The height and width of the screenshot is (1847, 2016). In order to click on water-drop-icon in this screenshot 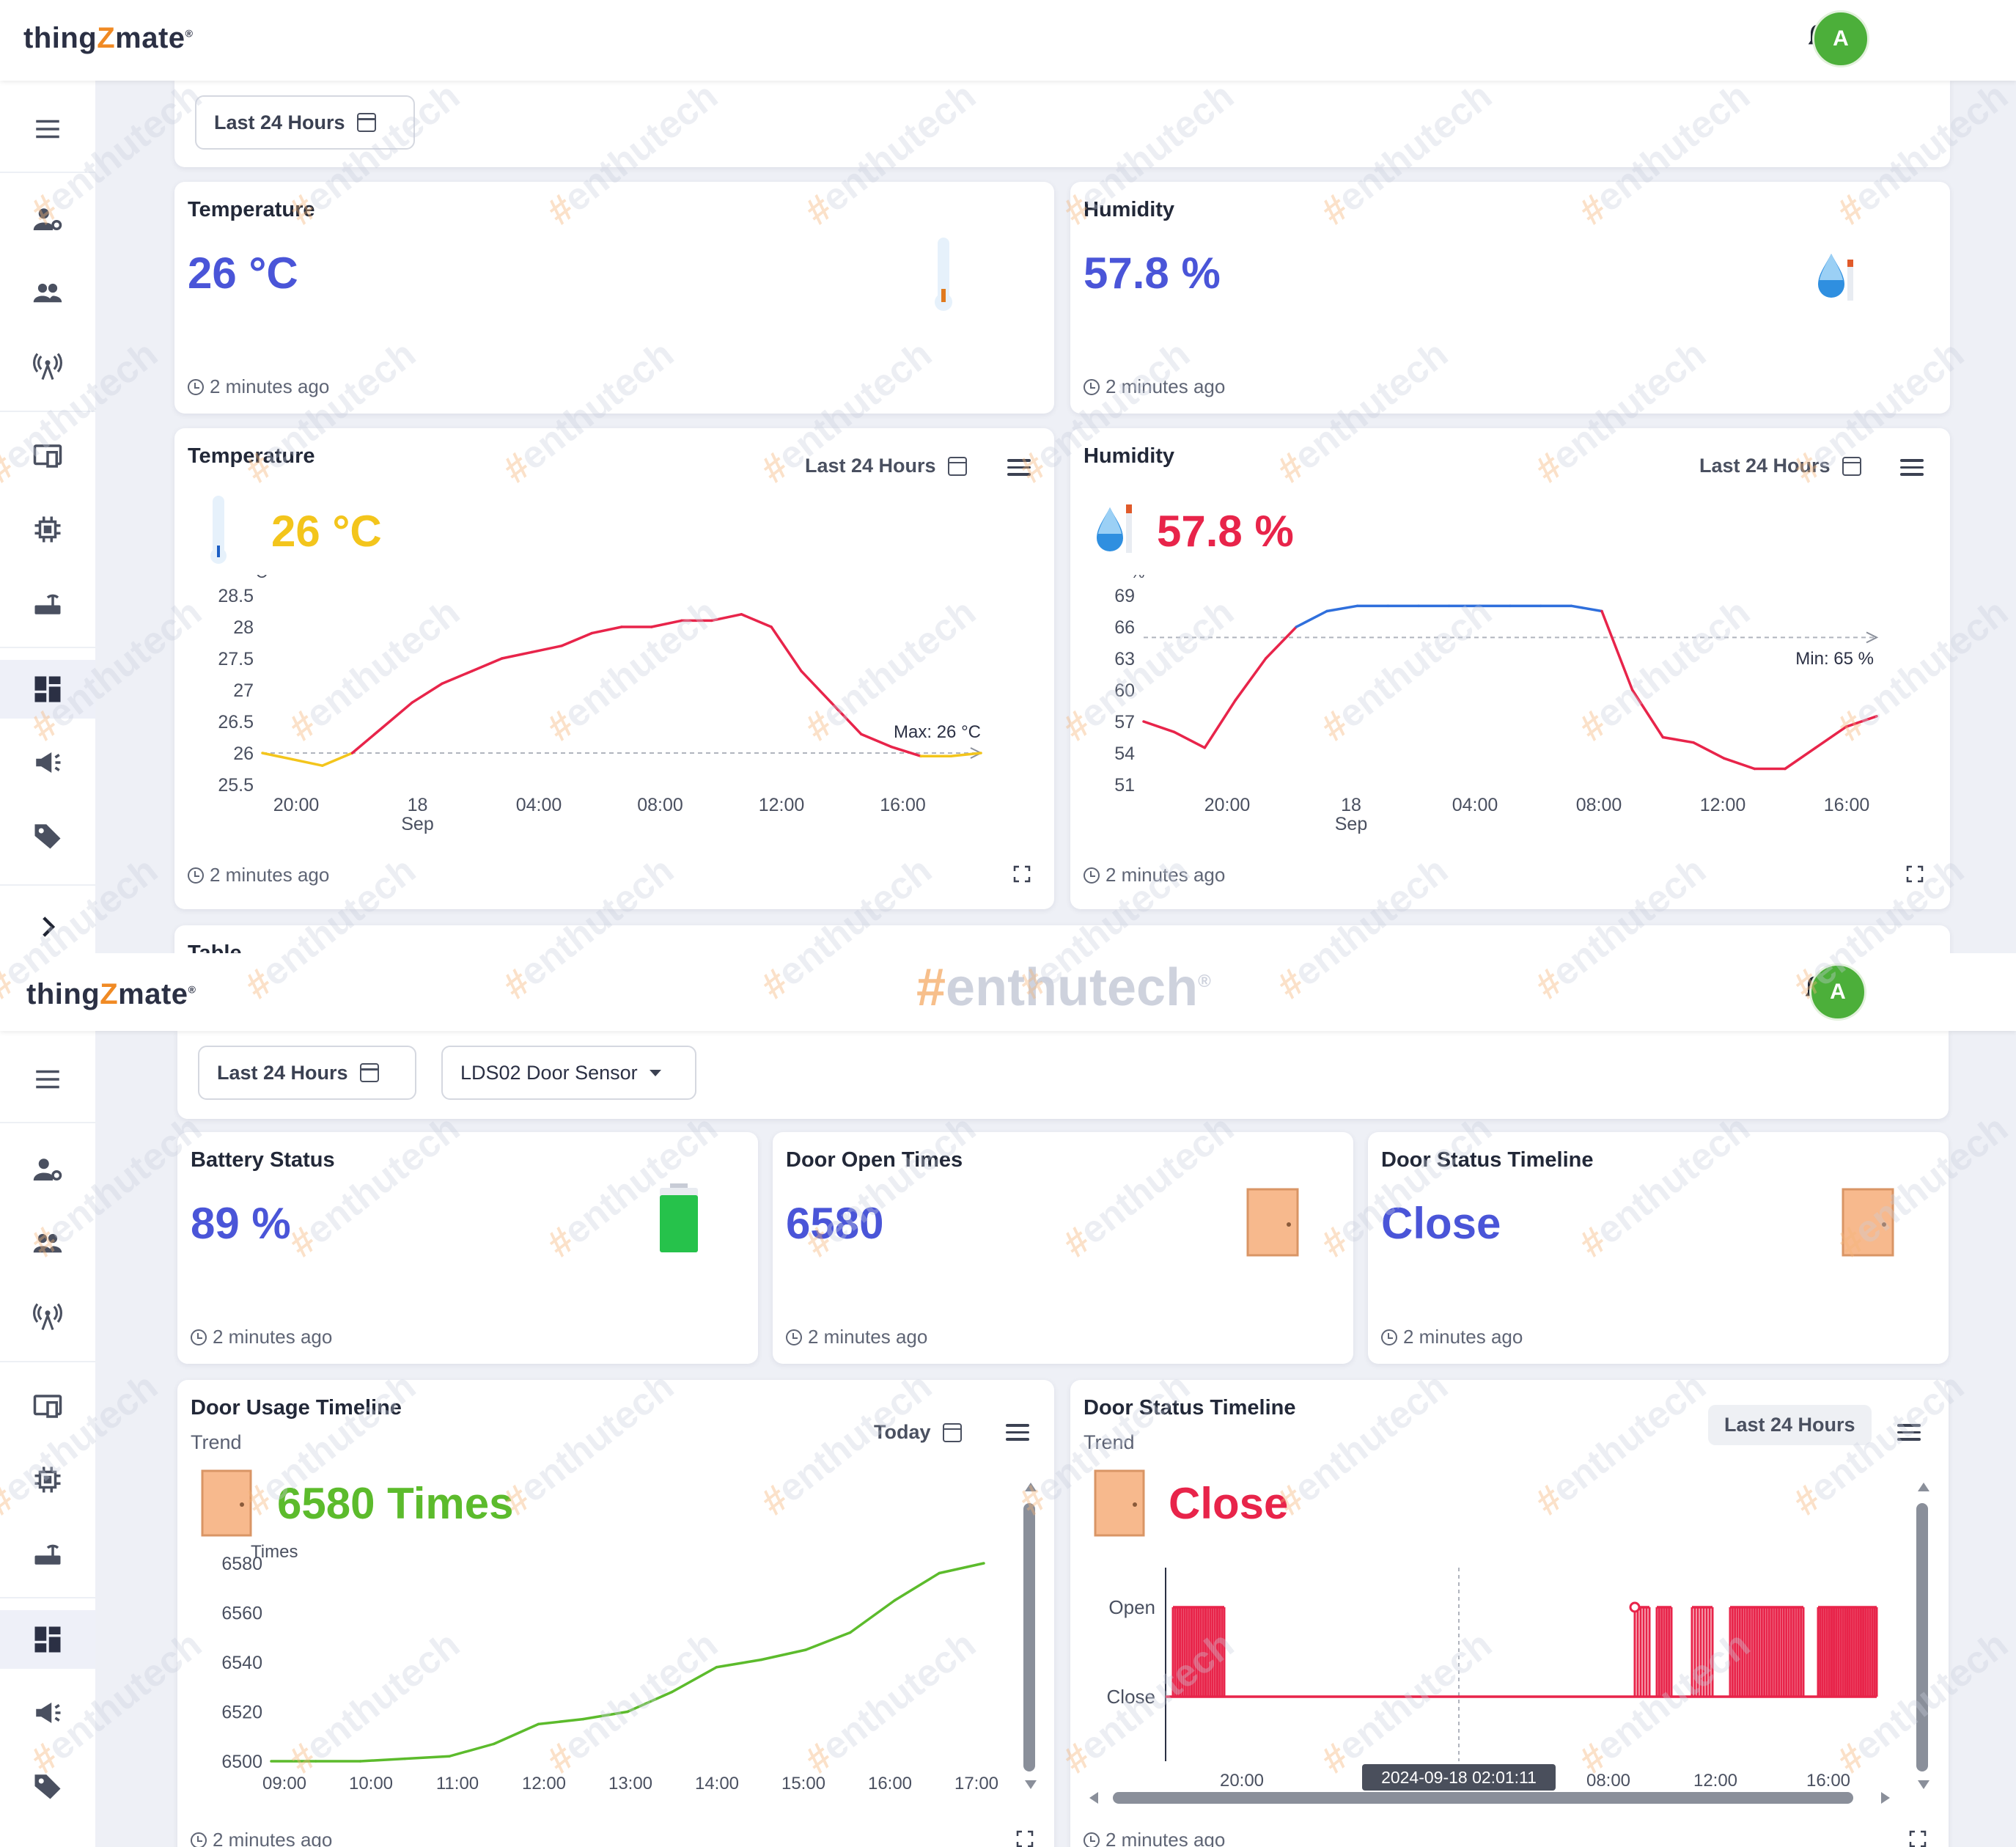, I will do `click(1115, 528)`.